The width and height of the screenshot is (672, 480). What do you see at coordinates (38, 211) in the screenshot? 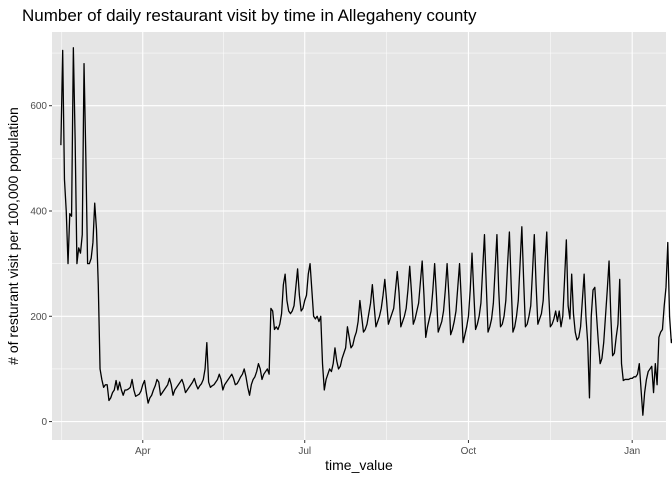
I see `y-tick-label: 400` at bounding box center [38, 211].